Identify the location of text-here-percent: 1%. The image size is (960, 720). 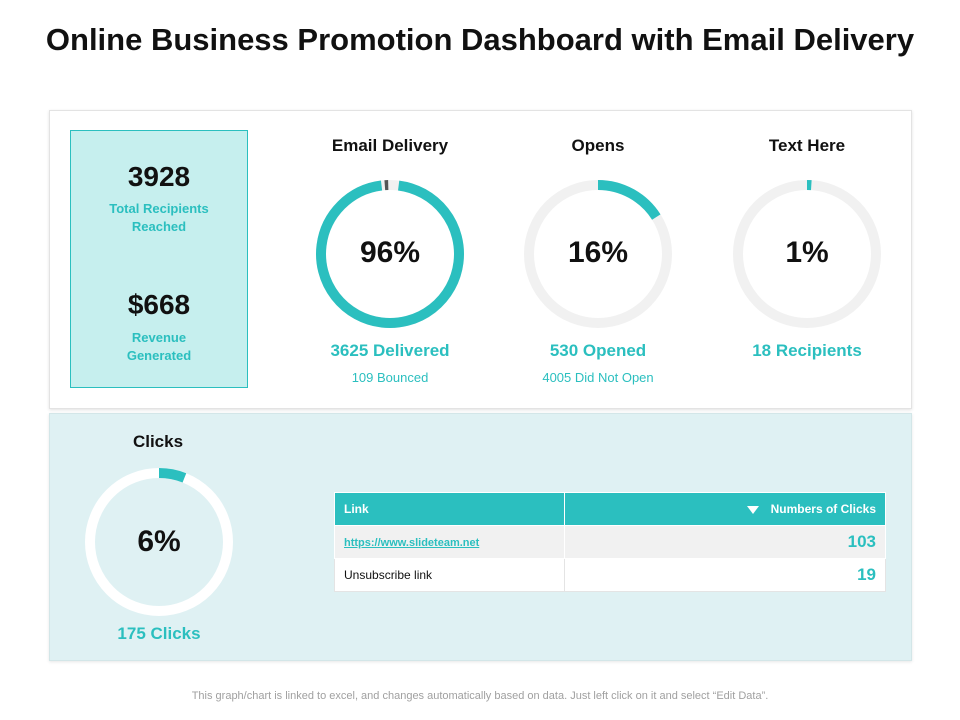
(807, 252).